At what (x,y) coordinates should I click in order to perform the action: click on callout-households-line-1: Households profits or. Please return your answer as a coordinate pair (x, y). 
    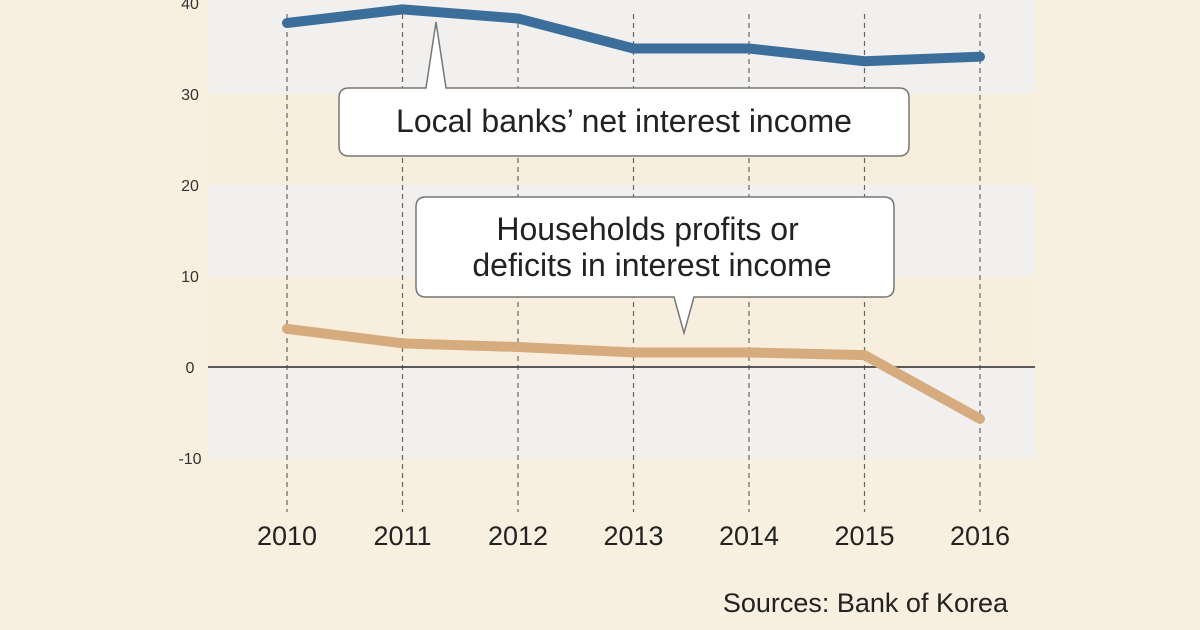
    Looking at the image, I should click on (647, 229).